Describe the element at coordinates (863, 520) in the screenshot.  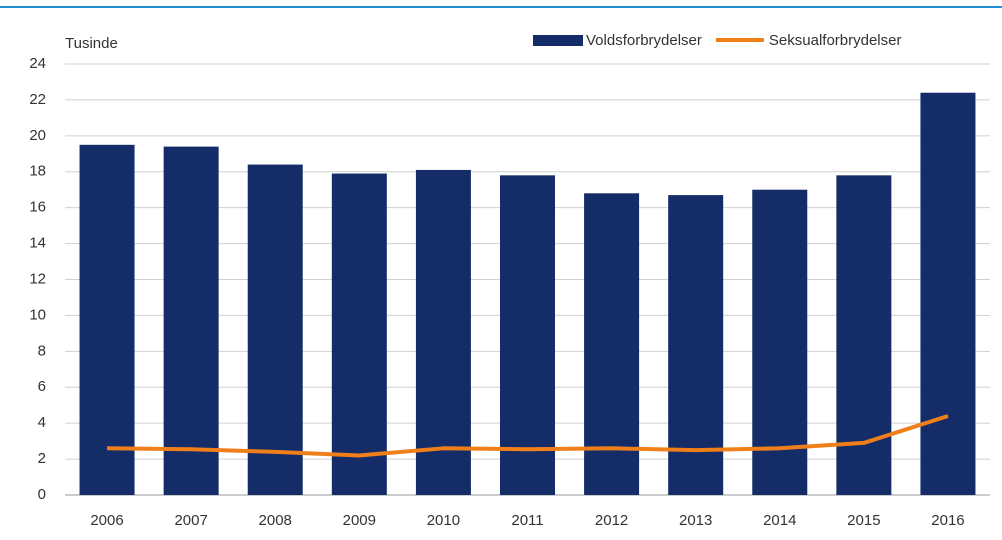
I see `x-tick-label: 2015` at that location.